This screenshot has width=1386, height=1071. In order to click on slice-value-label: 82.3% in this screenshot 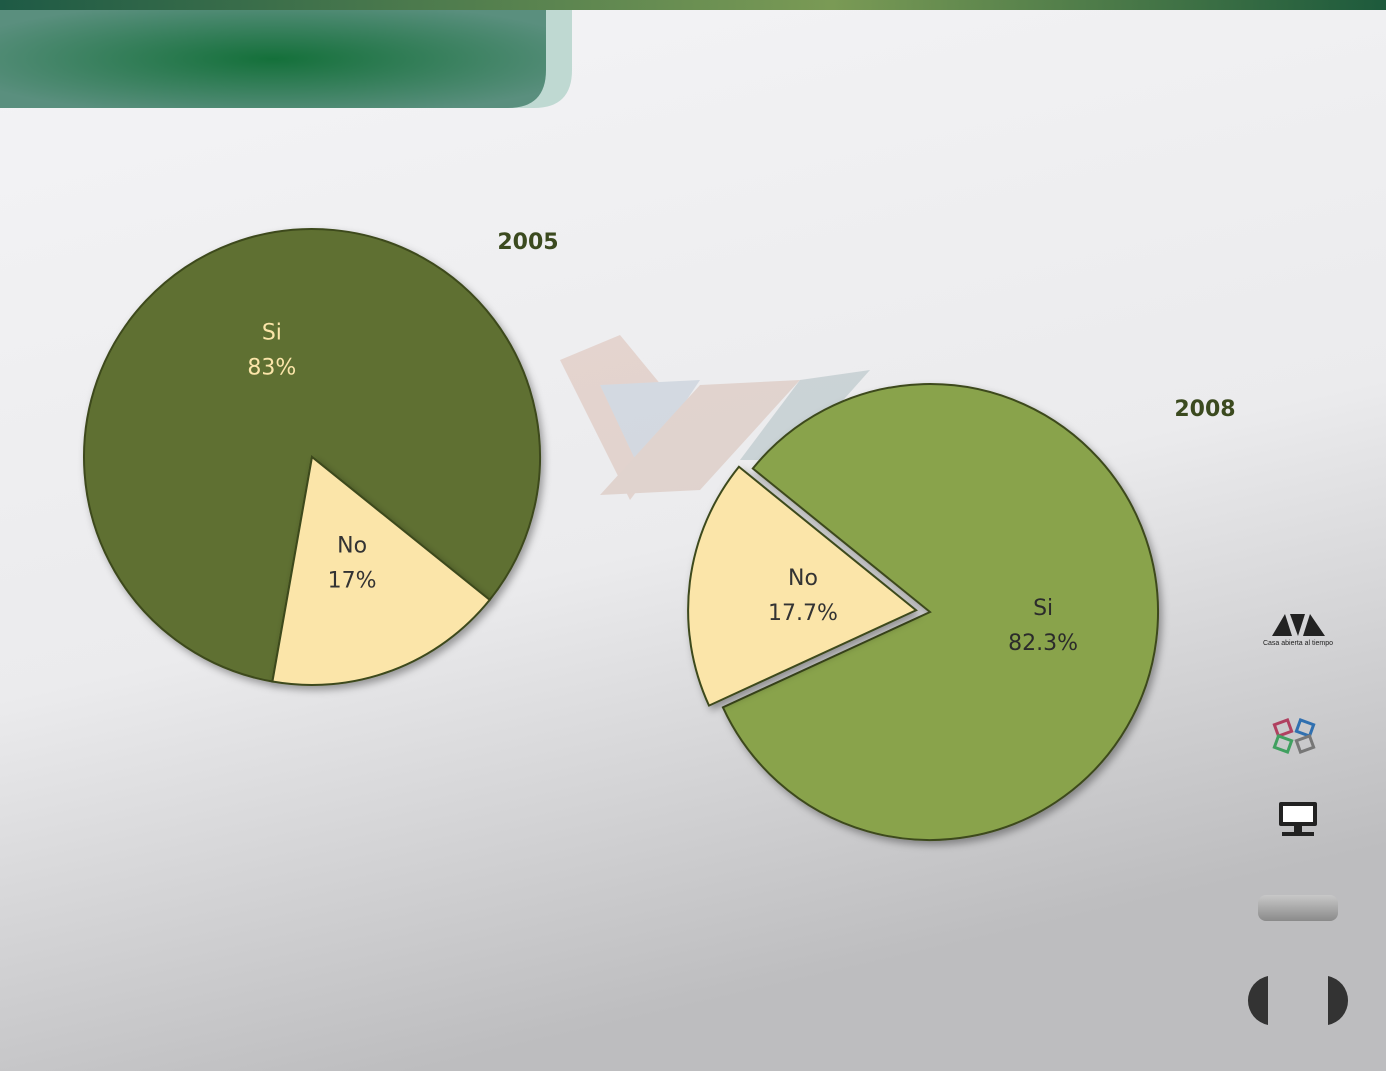, I will do `click(1043, 643)`.